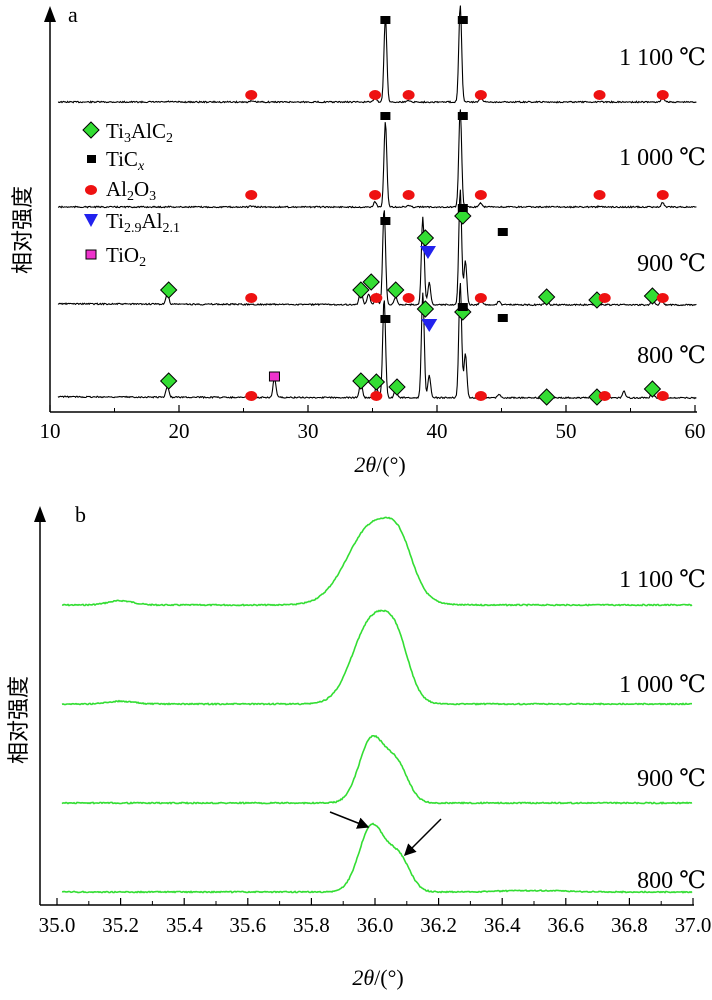 The image size is (712, 1000). What do you see at coordinates (50, 431) in the screenshot?
I see `panel-a-tick-label: 10` at bounding box center [50, 431].